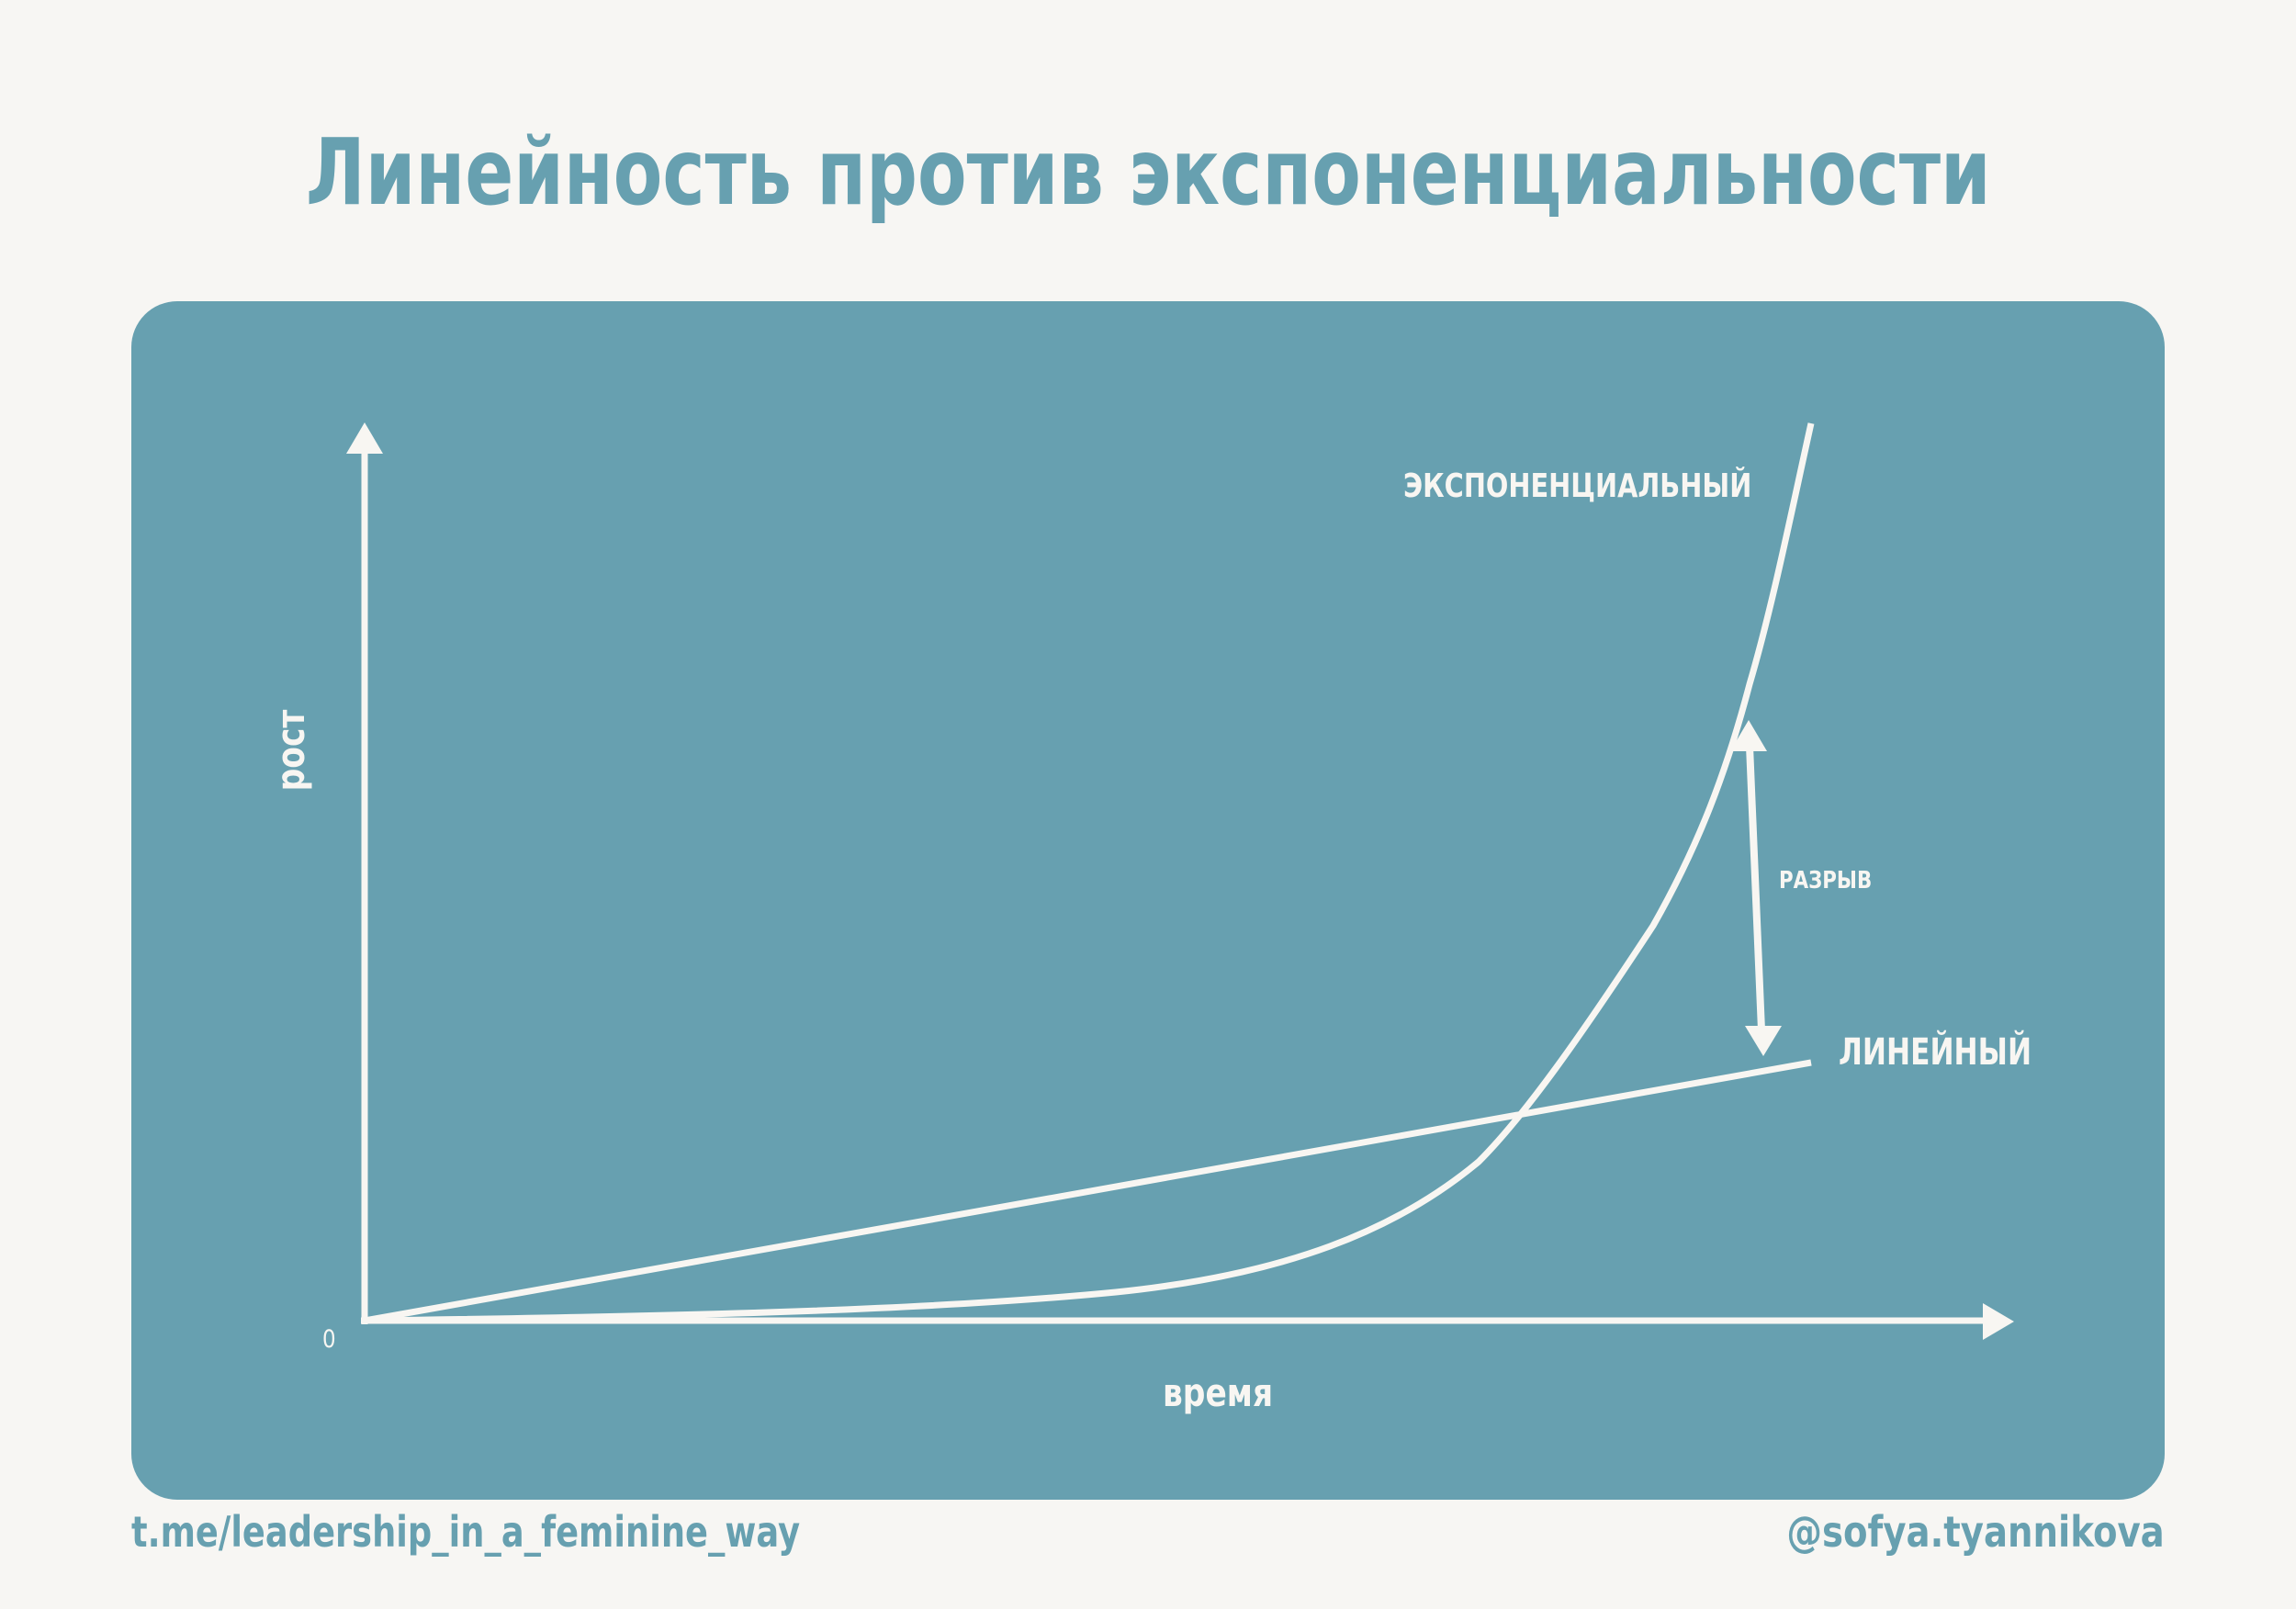 This screenshot has height=1609, width=2296. What do you see at coordinates (329, 1339) in the screenshot?
I see `origin-label: 0` at bounding box center [329, 1339].